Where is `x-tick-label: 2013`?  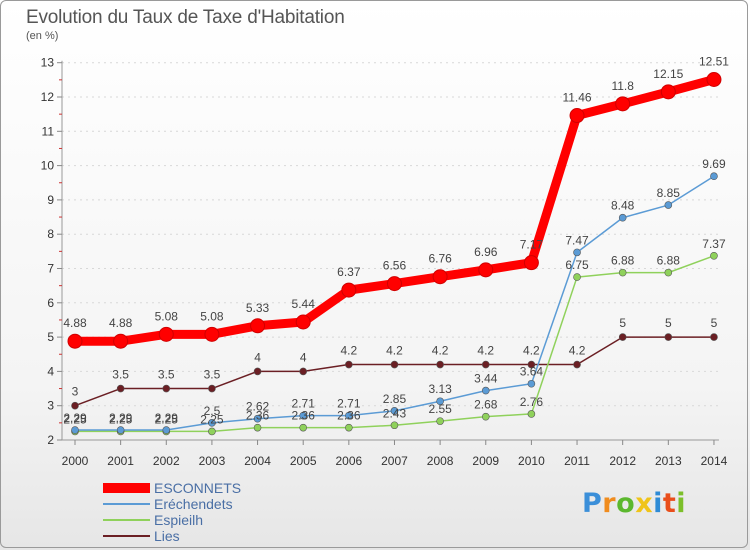 x-tick-label: 2013 is located at coordinates (668, 461).